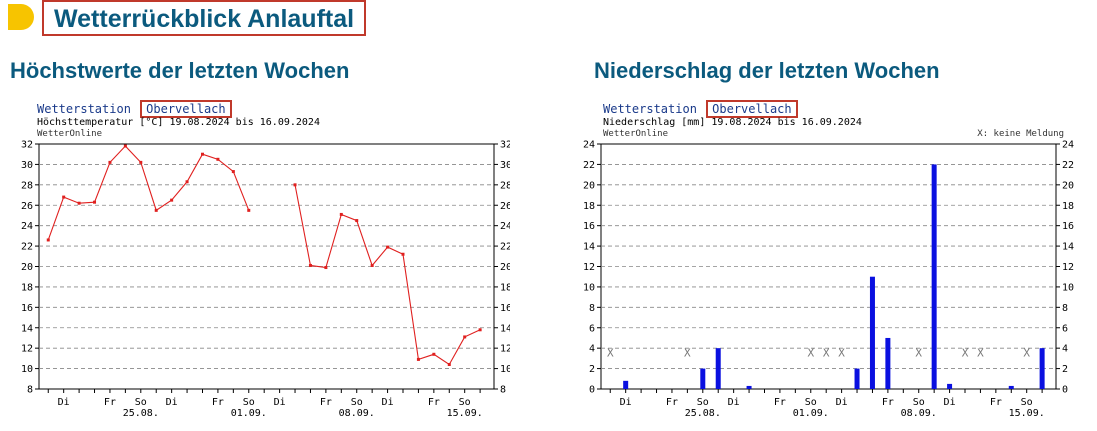 The width and height of the screenshot is (1097, 431). What do you see at coordinates (767, 70) in the screenshot?
I see `precipitation-section-heading: Niederschlag der letzten Wochen` at bounding box center [767, 70].